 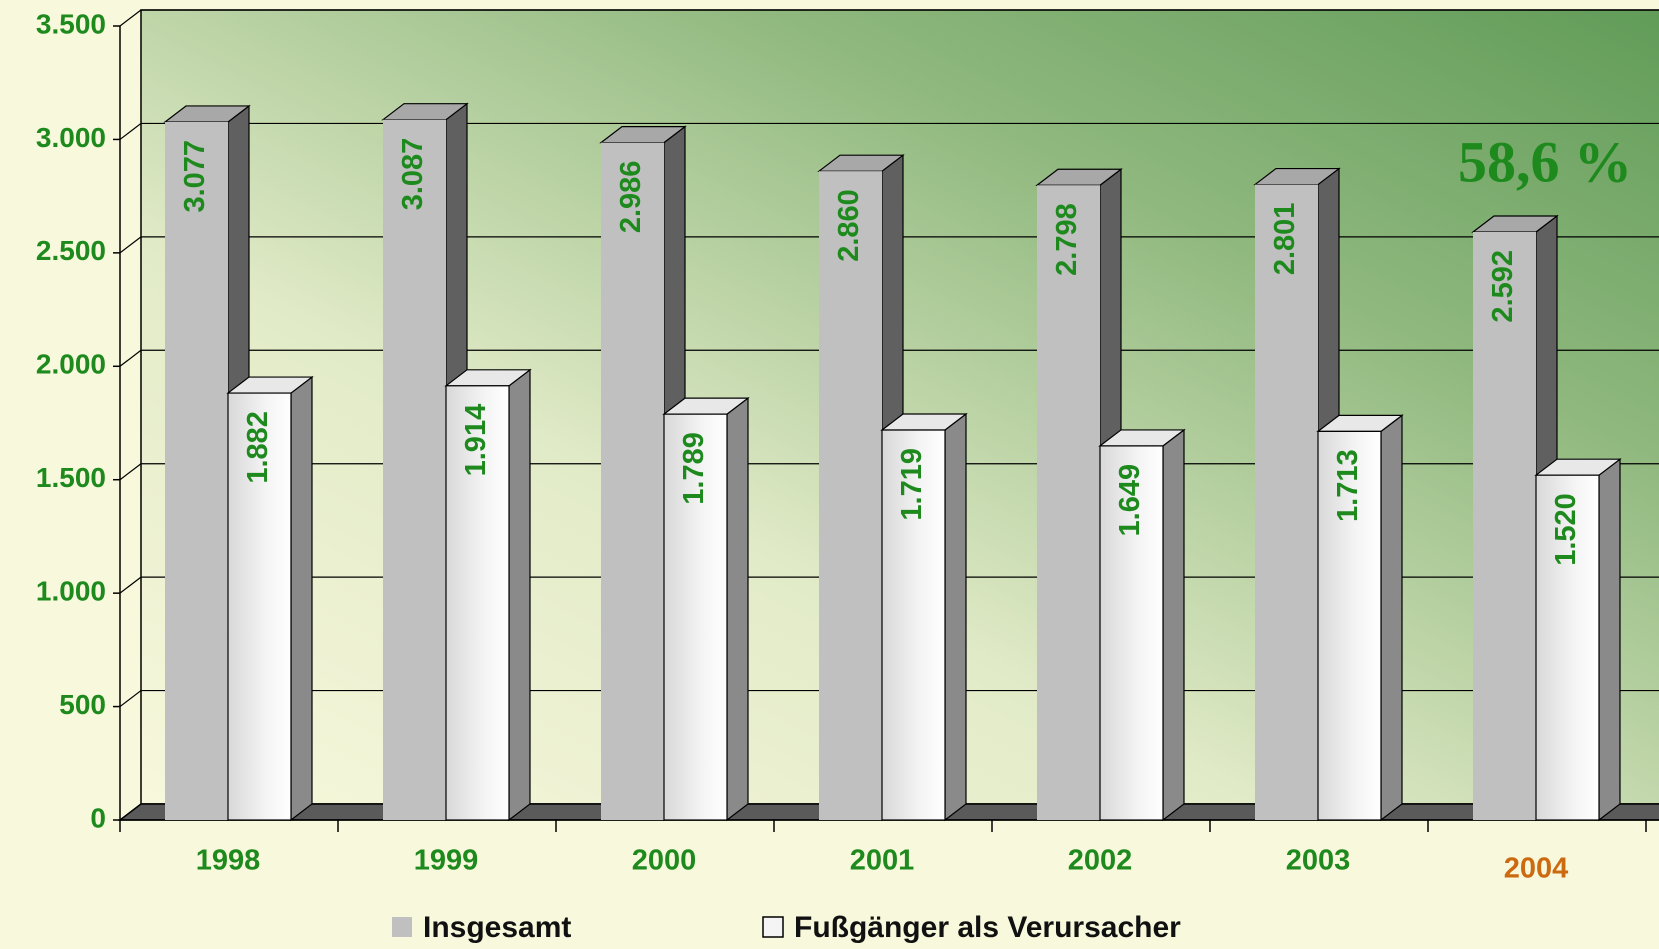 I want to click on value-label: 2.986, so click(x=631, y=197).